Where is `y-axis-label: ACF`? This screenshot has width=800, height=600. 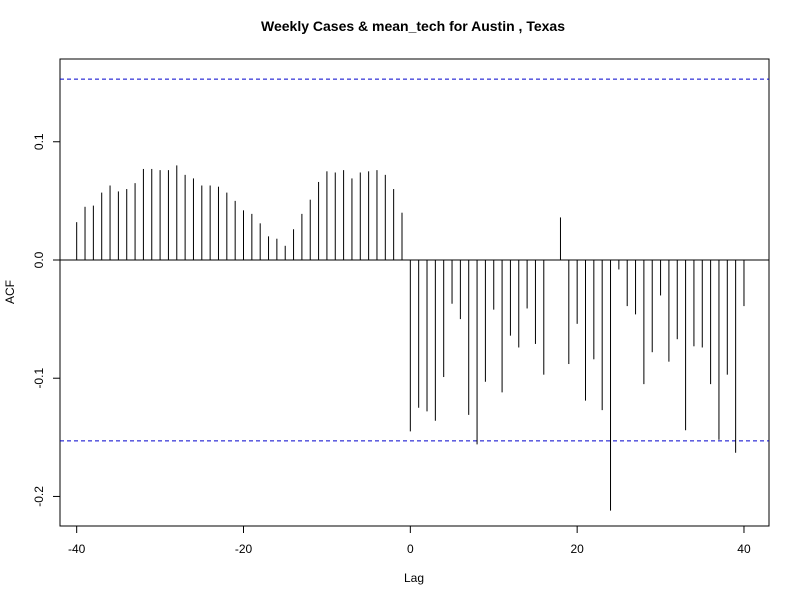 y-axis-label: ACF is located at coordinates (10, 292).